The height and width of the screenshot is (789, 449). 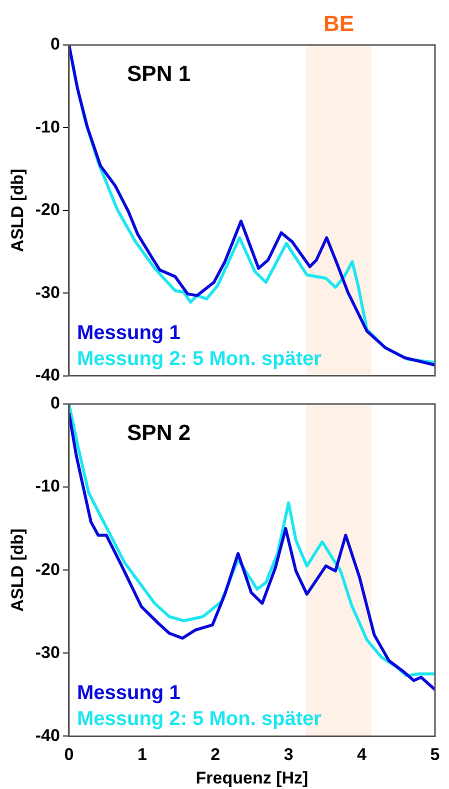 What do you see at coordinates (142, 754) in the screenshot?
I see `x-tick-label: 1` at bounding box center [142, 754].